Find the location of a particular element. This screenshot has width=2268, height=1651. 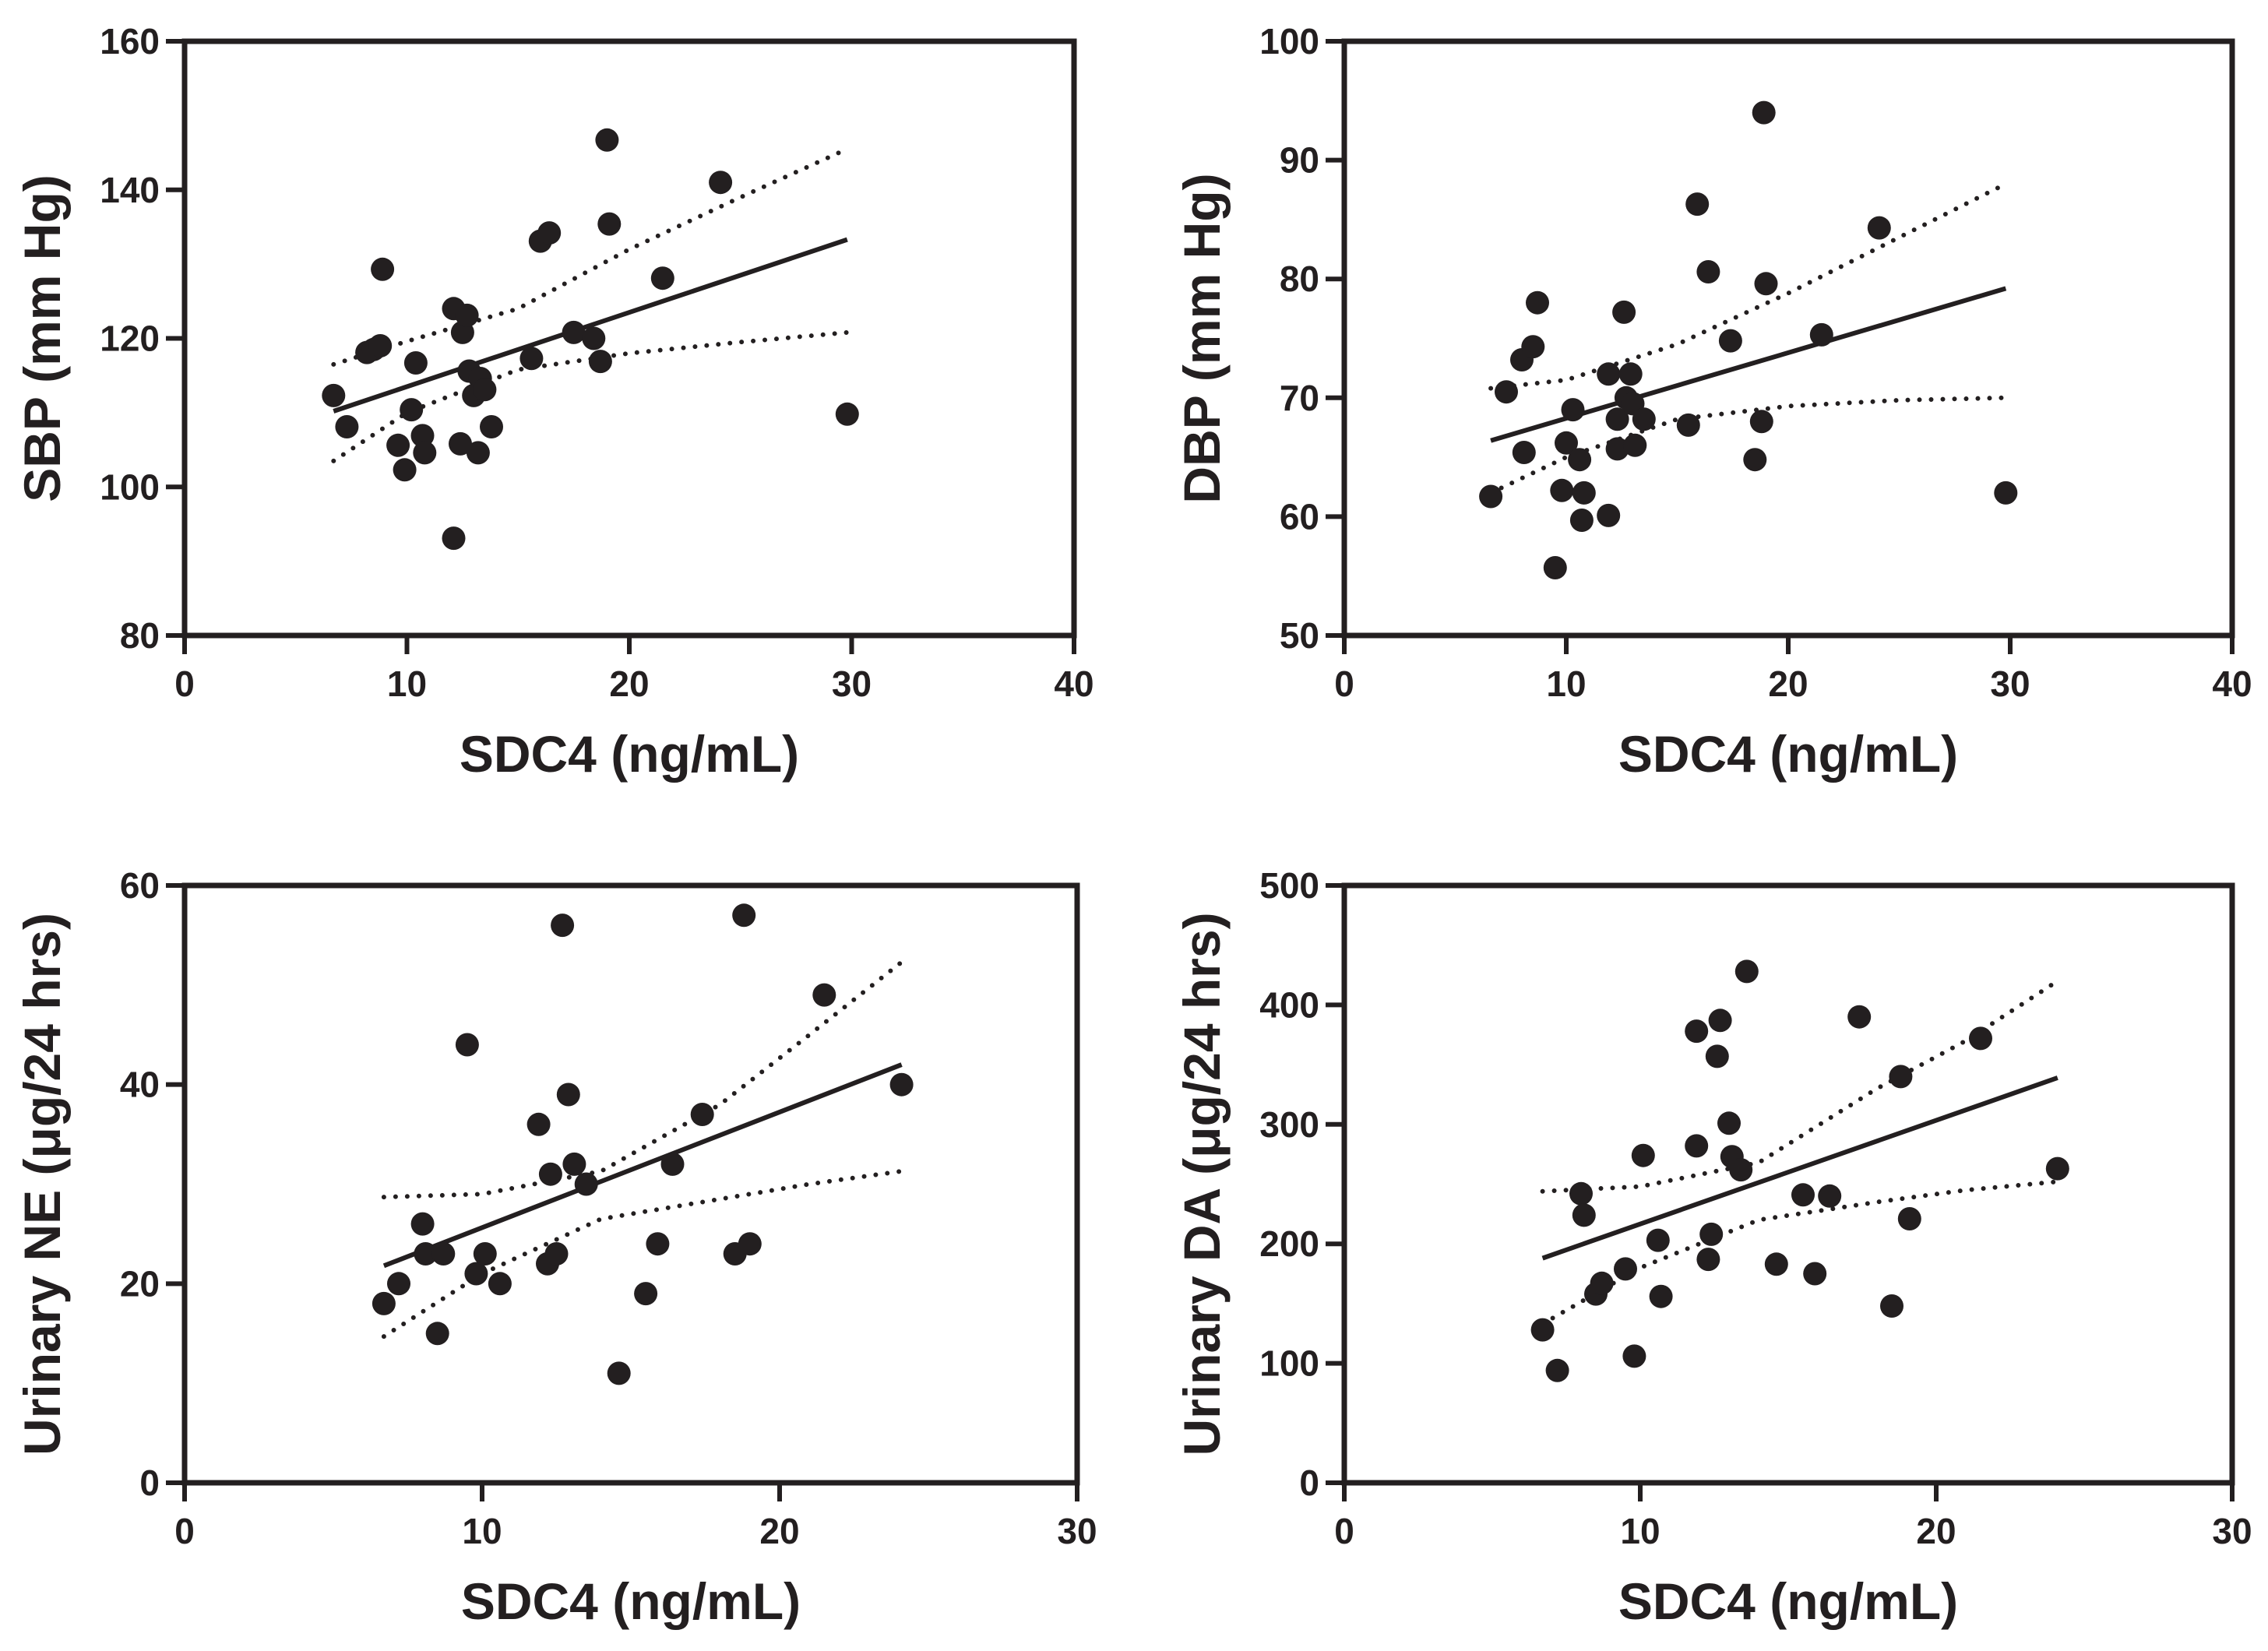

dbp-lower-confidence-band is located at coordinates (1748, 445).